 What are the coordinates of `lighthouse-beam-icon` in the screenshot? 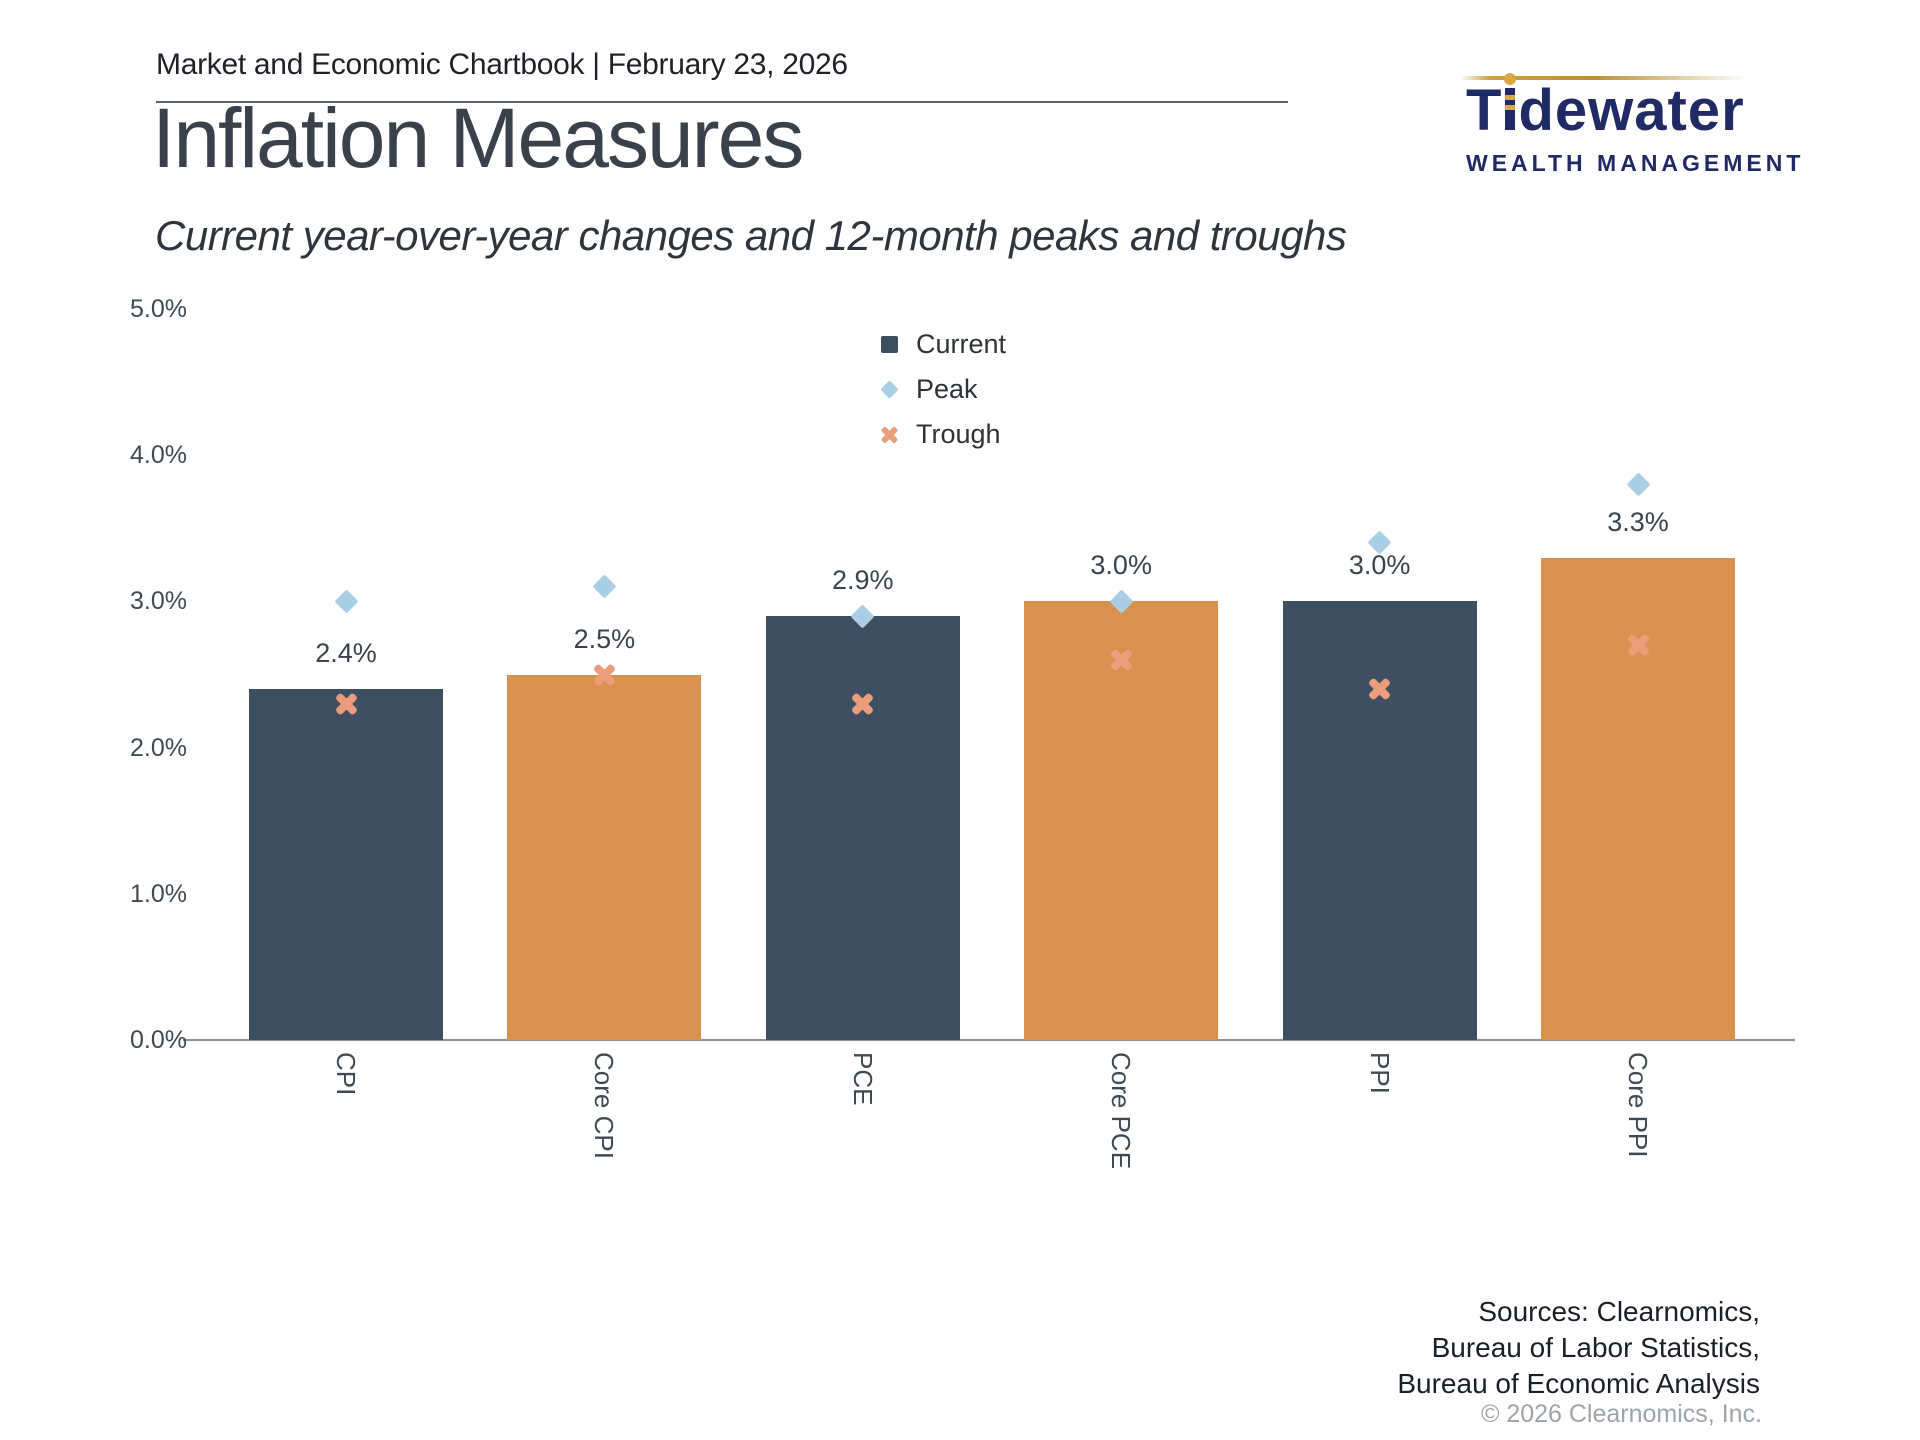 It's located at (1610, 78).